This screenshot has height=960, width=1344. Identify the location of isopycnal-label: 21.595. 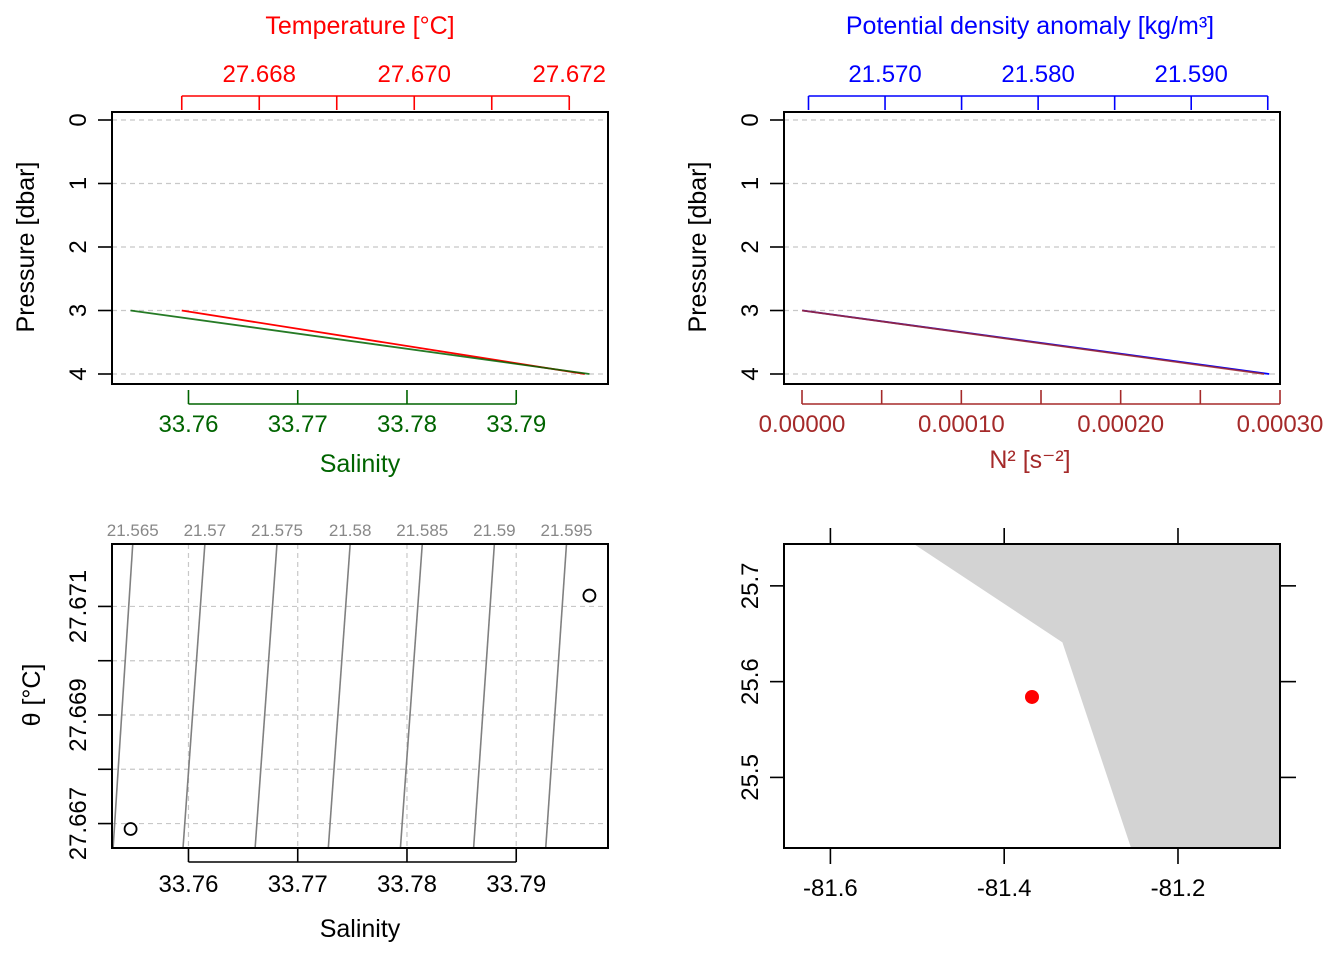
(566, 530).